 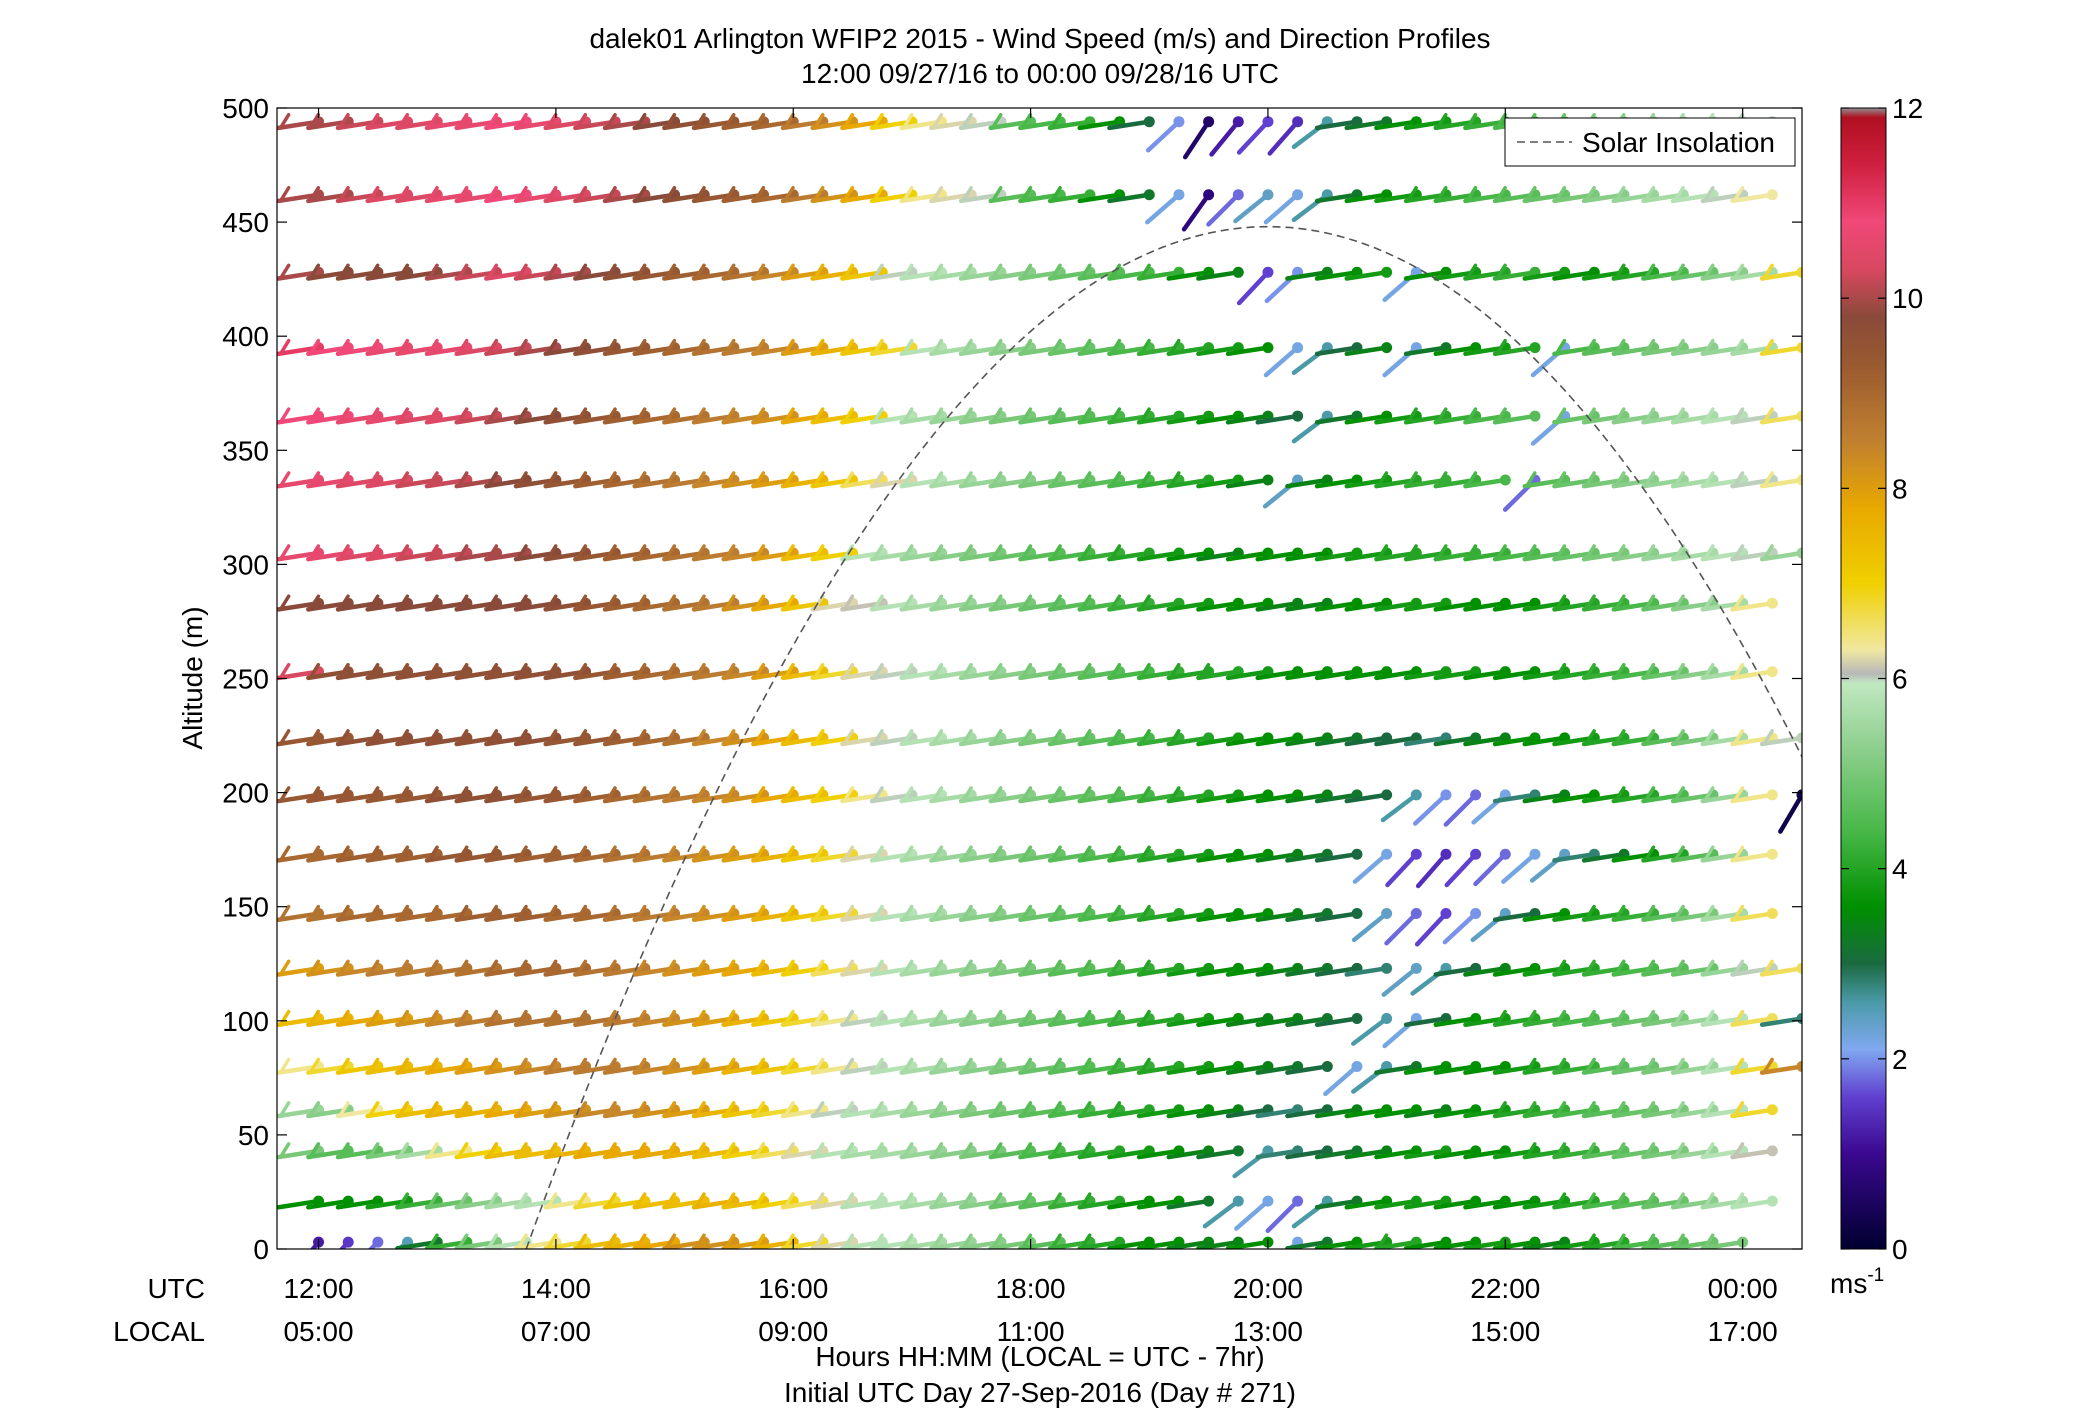 What do you see at coordinates (1743, 1331) in the screenshot?
I see `x-tick-label-local: 17:00` at bounding box center [1743, 1331].